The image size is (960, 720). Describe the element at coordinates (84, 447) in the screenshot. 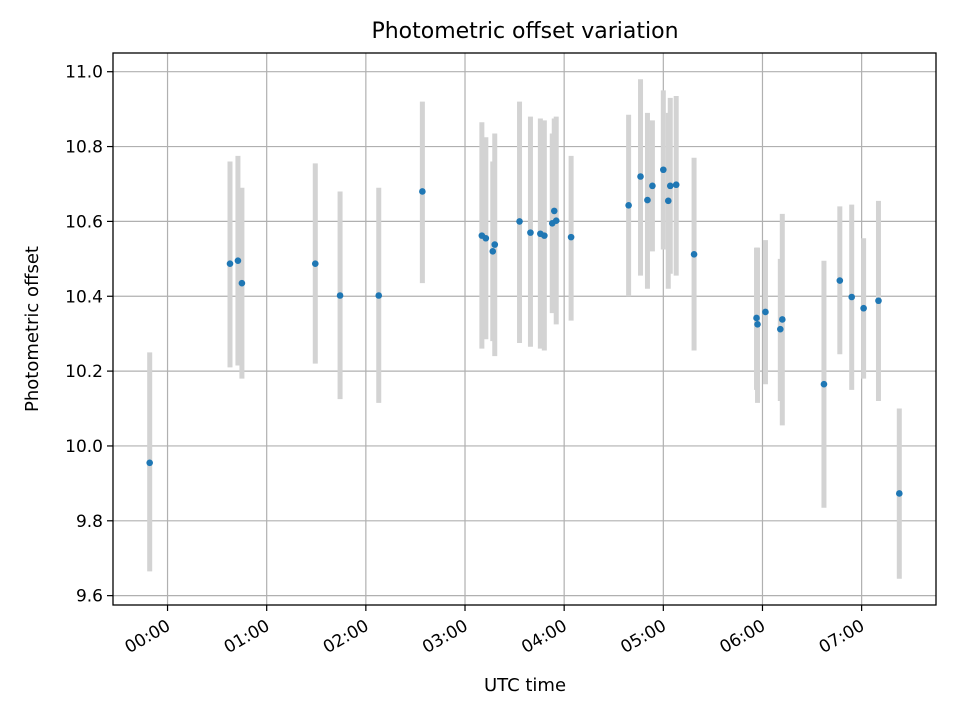

I see `y-tick-label: 10.0` at that location.